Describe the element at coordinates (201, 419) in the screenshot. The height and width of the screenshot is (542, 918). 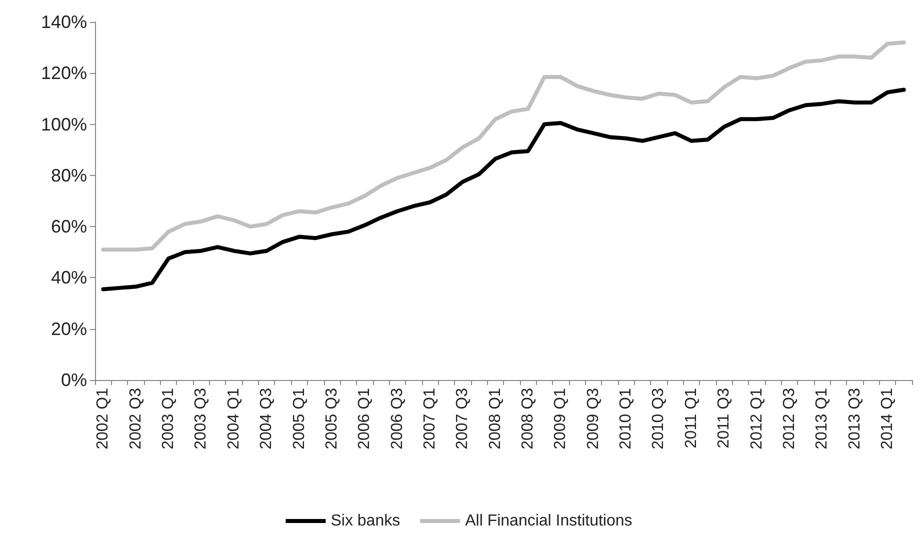
I see `x-tick-label: 2003 Q3` at that location.